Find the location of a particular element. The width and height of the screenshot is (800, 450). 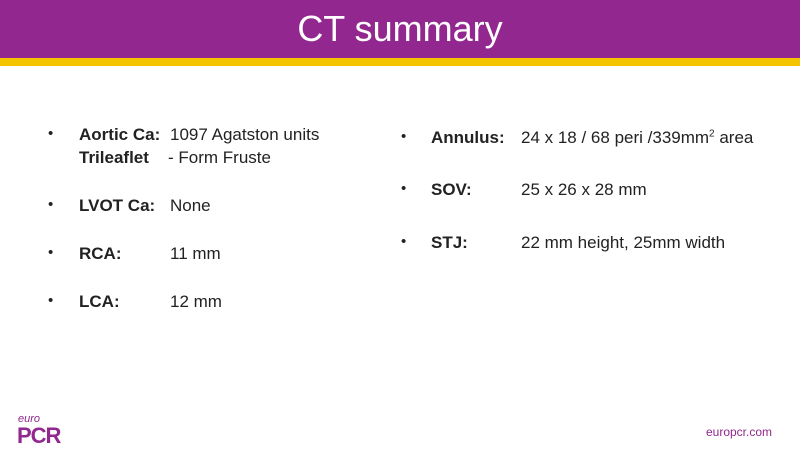

item-value: - Form Fruste is located at coordinates (219, 157).